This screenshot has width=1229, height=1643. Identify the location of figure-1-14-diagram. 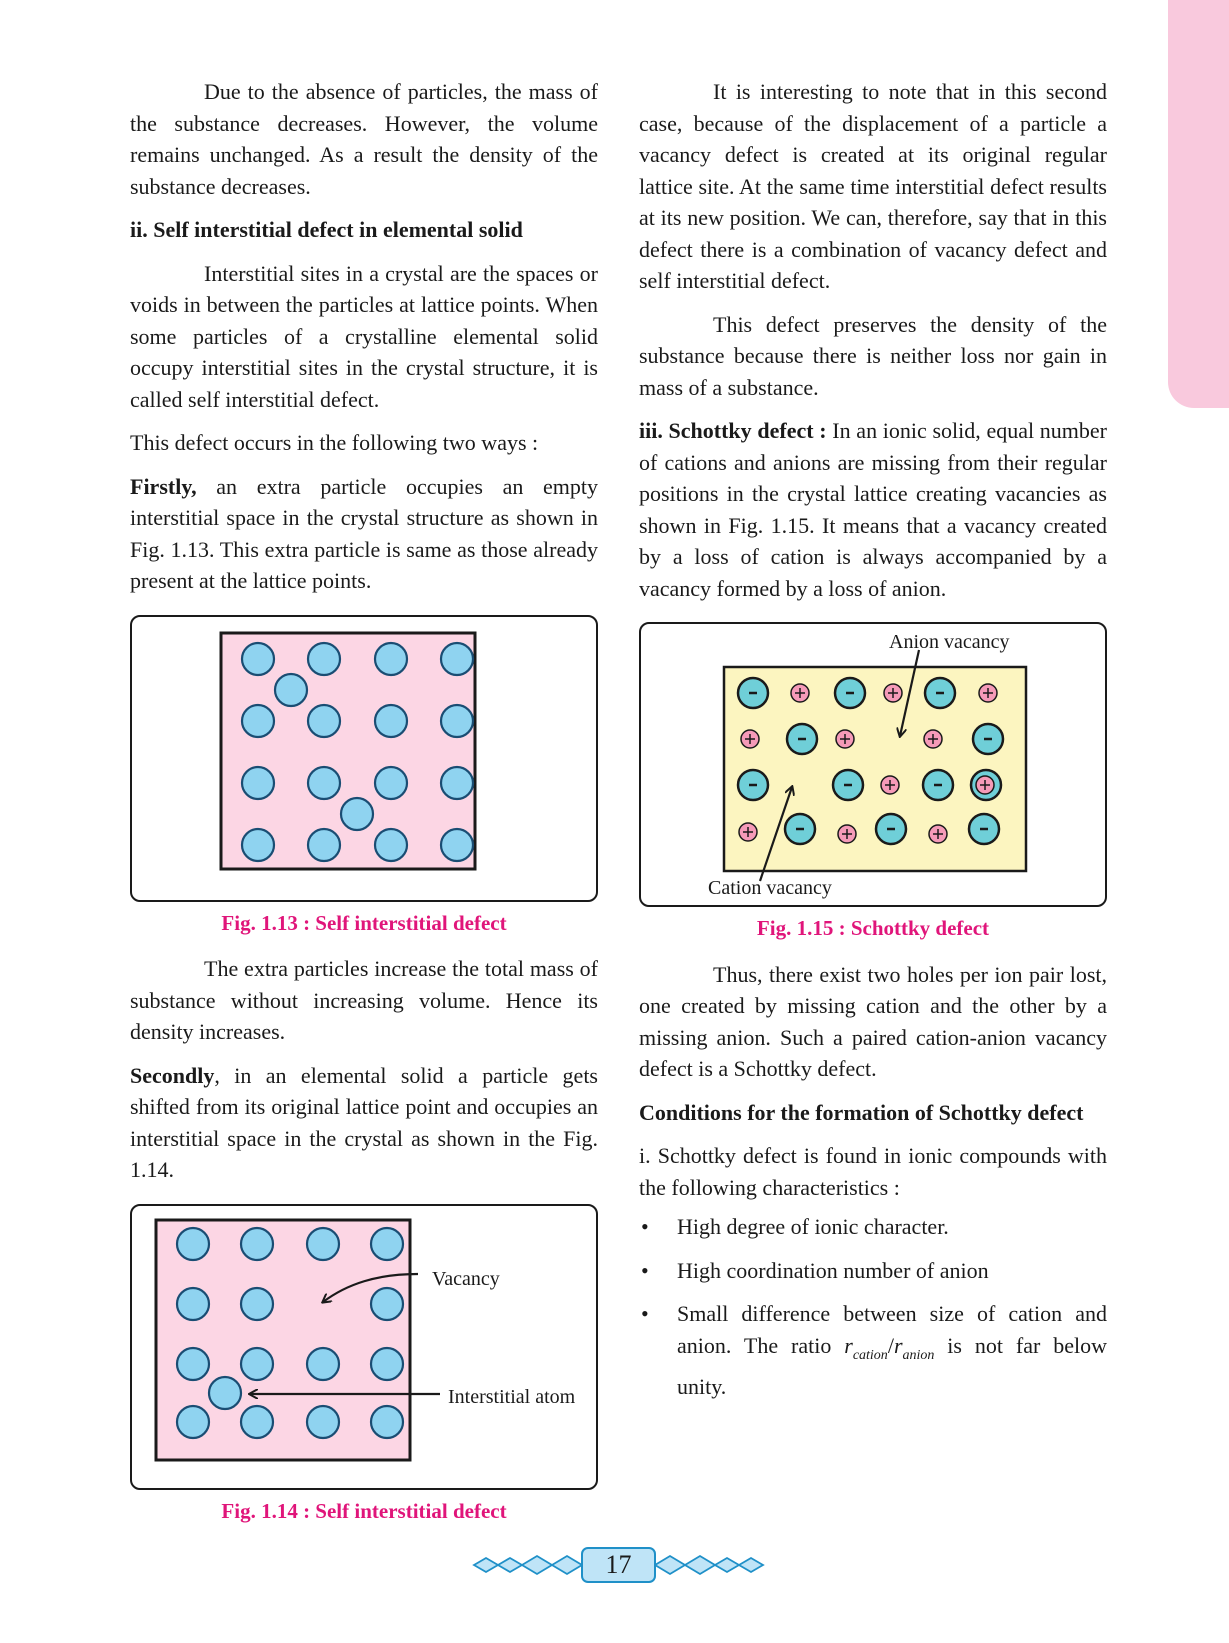
(297, 1339).